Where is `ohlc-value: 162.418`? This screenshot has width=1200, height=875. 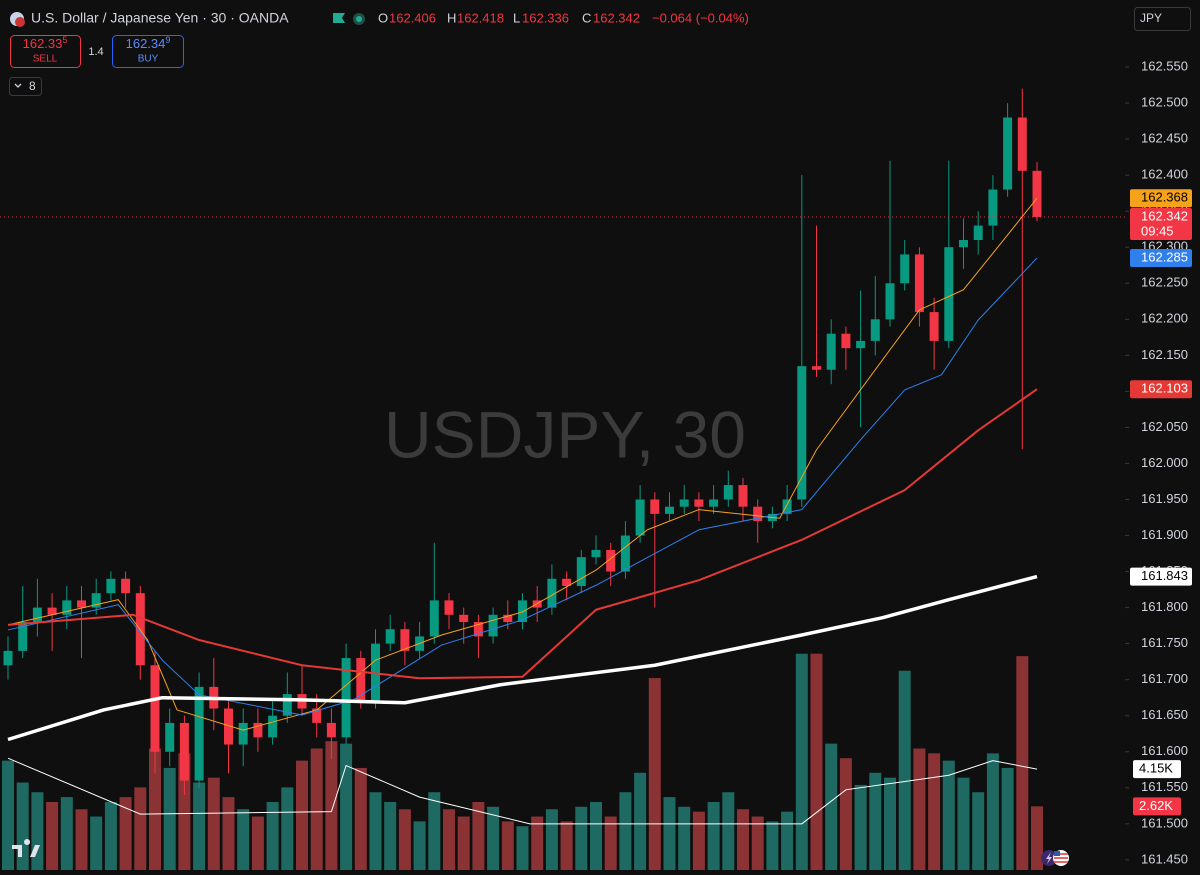
ohlc-value: 162.418 is located at coordinates (480, 17).